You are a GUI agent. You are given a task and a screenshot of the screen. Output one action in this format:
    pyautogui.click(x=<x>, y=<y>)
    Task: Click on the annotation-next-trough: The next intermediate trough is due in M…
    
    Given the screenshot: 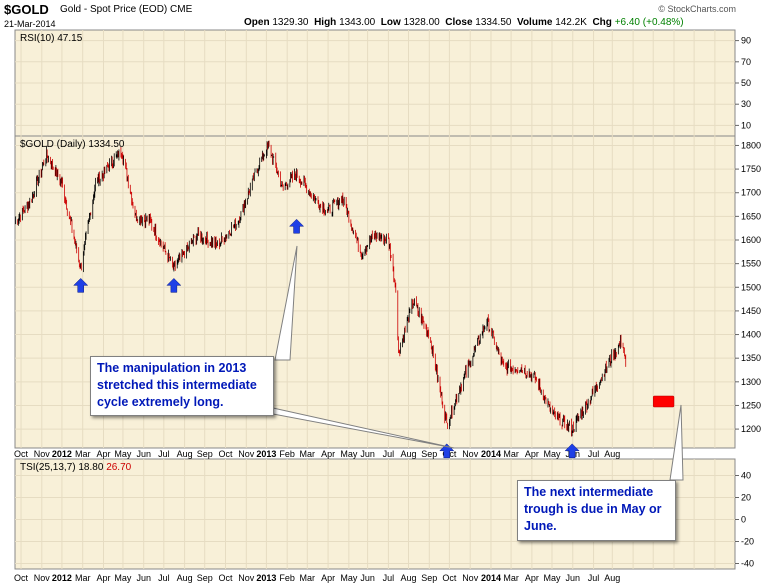 What is the action you would take?
    pyautogui.click(x=596, y=510)
    